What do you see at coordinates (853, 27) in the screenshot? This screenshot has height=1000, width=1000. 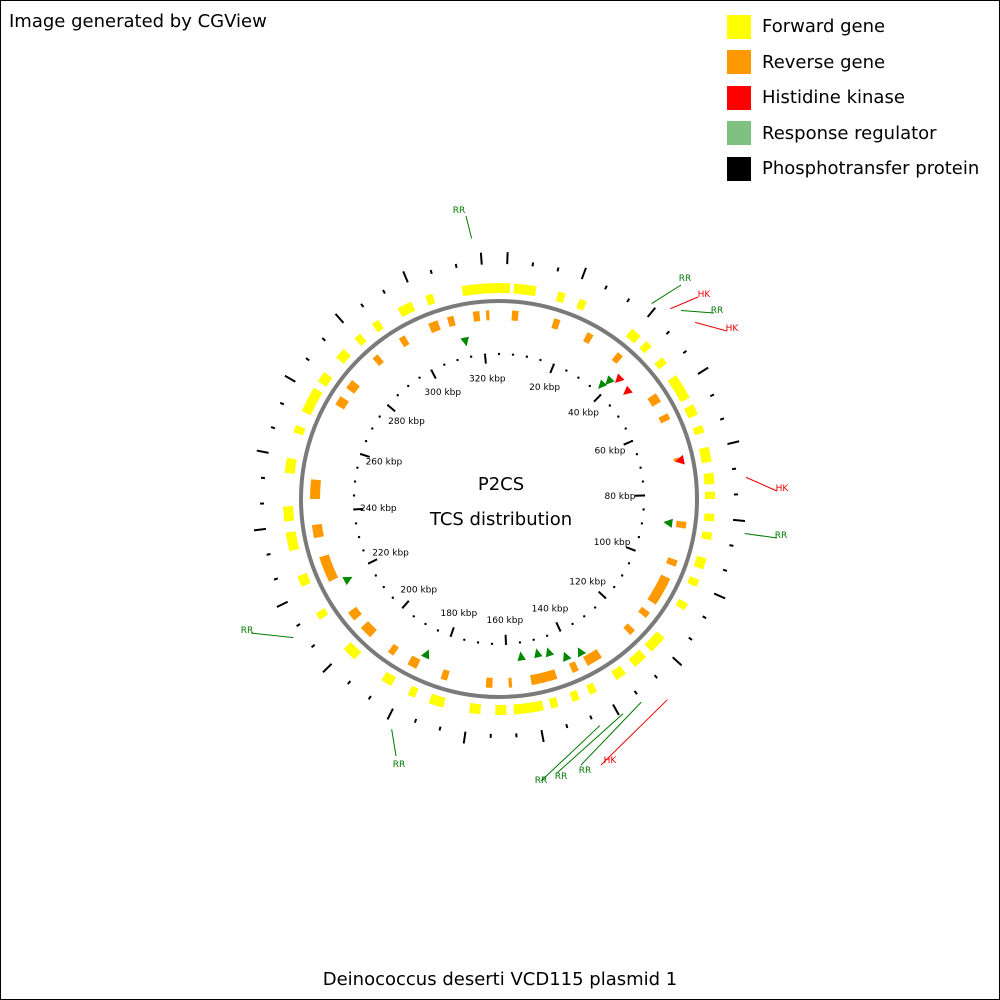 I see `legend-item-forward-gene: Forward gene` at bounding box center [853, 27].